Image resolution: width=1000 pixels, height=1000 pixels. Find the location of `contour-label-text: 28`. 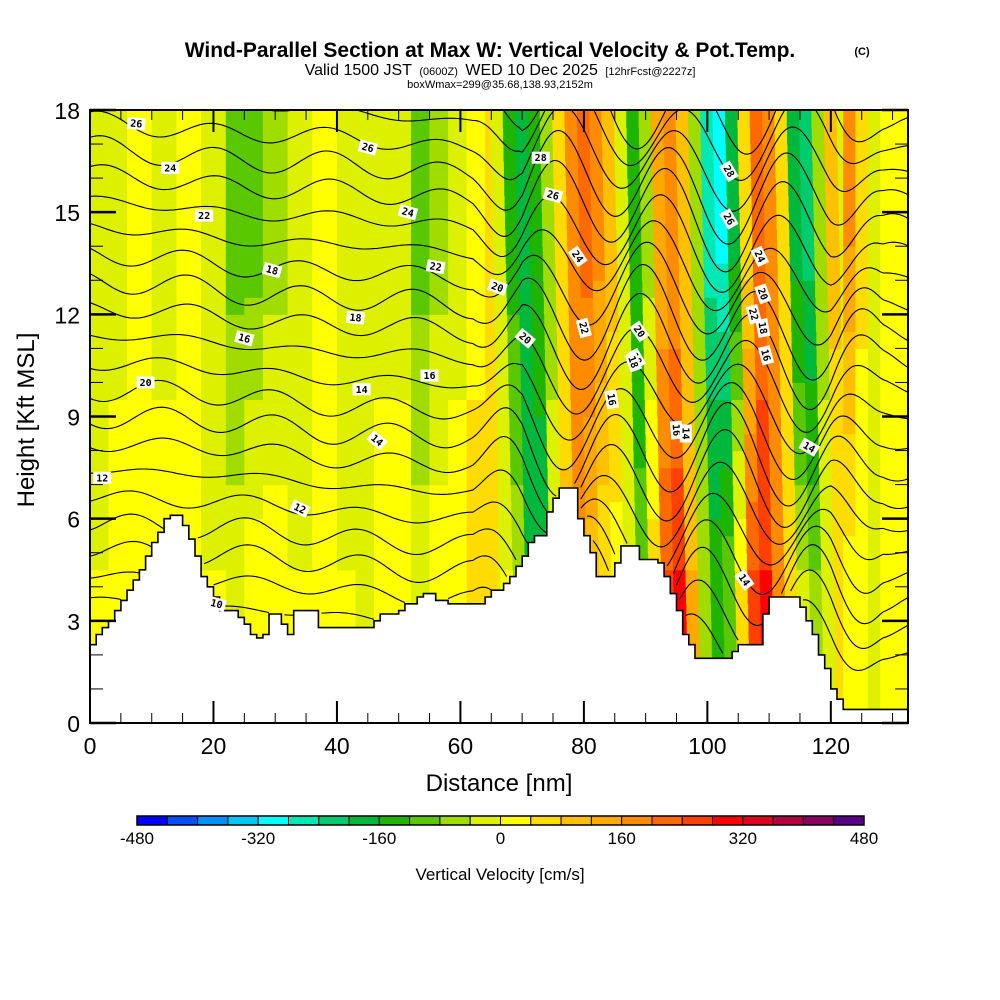

contour-label-text: 28 is located at coordinates (728, 172).